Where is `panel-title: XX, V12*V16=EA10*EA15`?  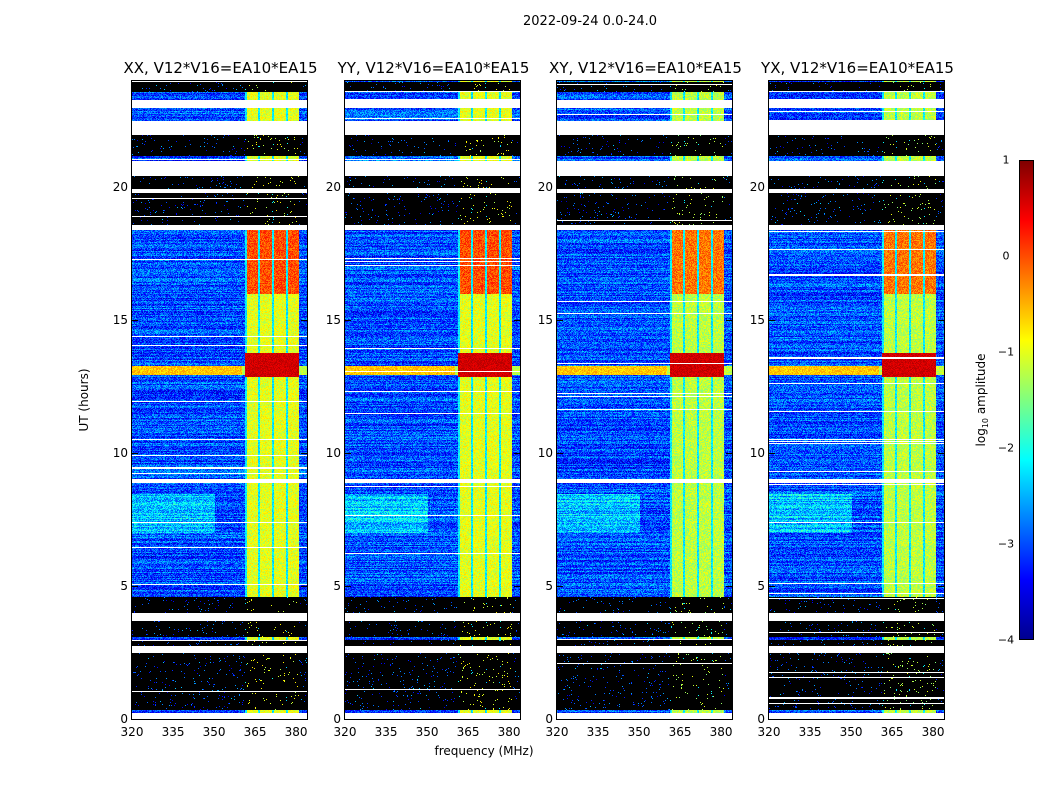
panel-title: XX, V12*V16=EA10*EA15 is located at coordinates (220, 68).